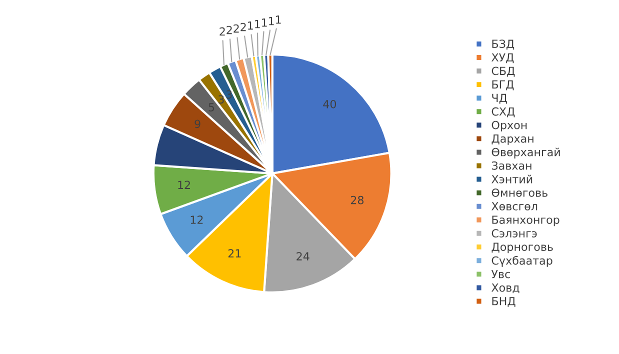  I want to click on legend-label: Сэлэнгэ, so click(514, 233).